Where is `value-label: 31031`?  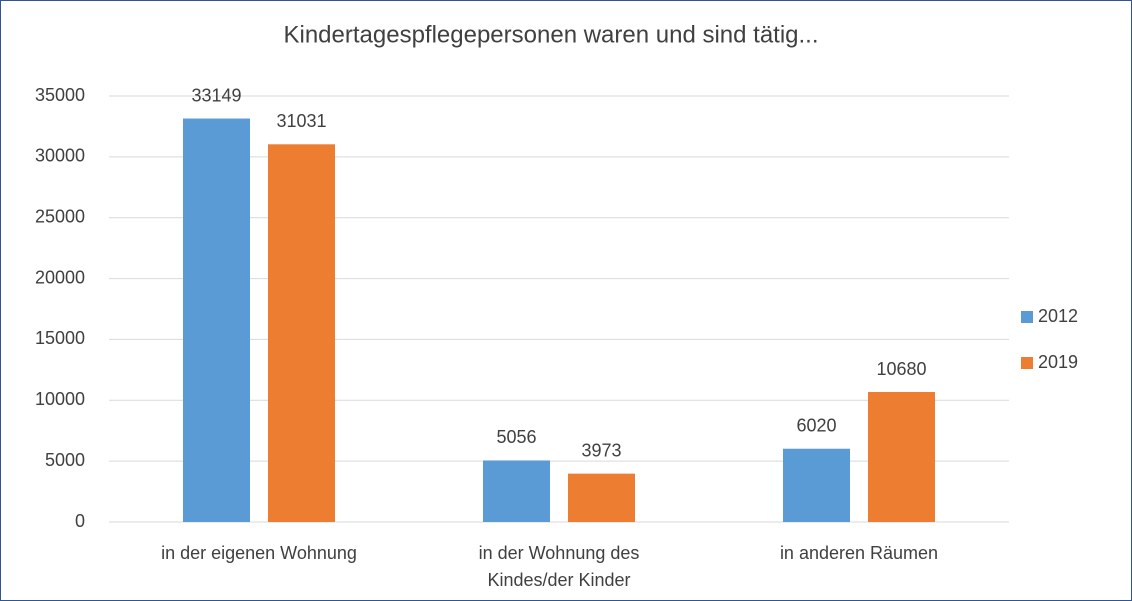
value-label: 31031 is located at coordinates (301, 121).